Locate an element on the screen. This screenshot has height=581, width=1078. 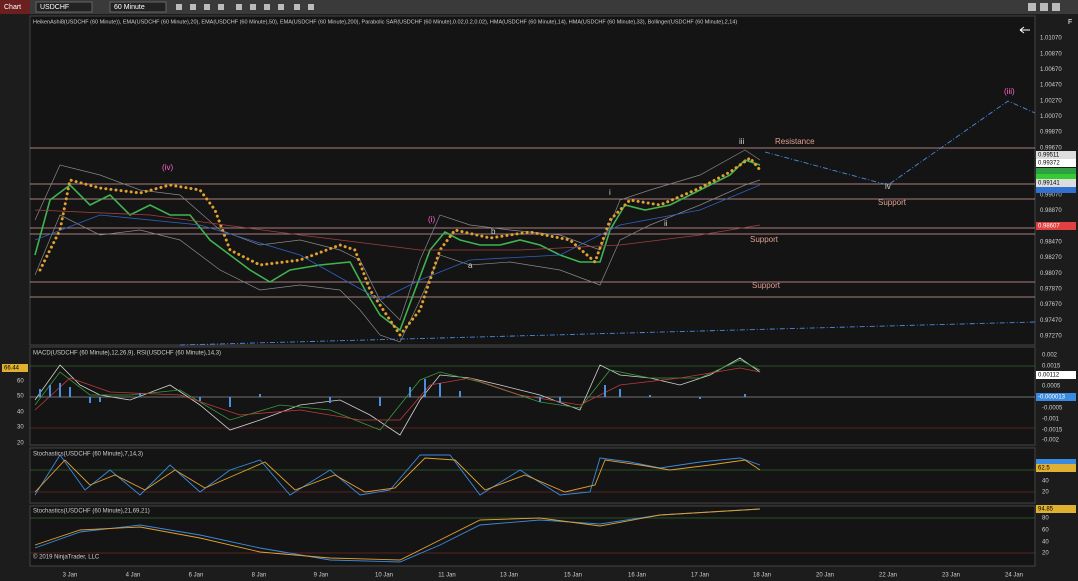
time-axis-label: 3 Jan is located at coordinates (70, 576).